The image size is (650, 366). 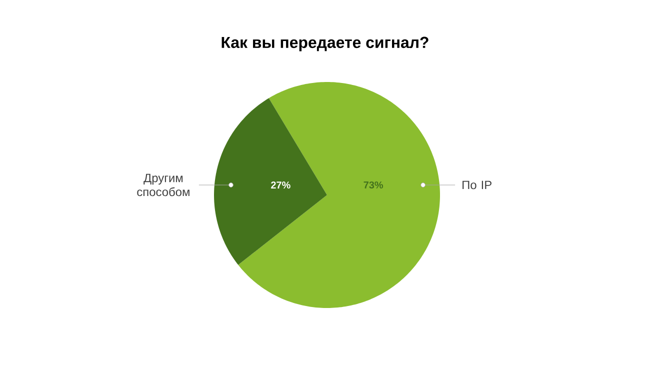 I want to click on slice-label: По IP, so click(x=477, y=185).